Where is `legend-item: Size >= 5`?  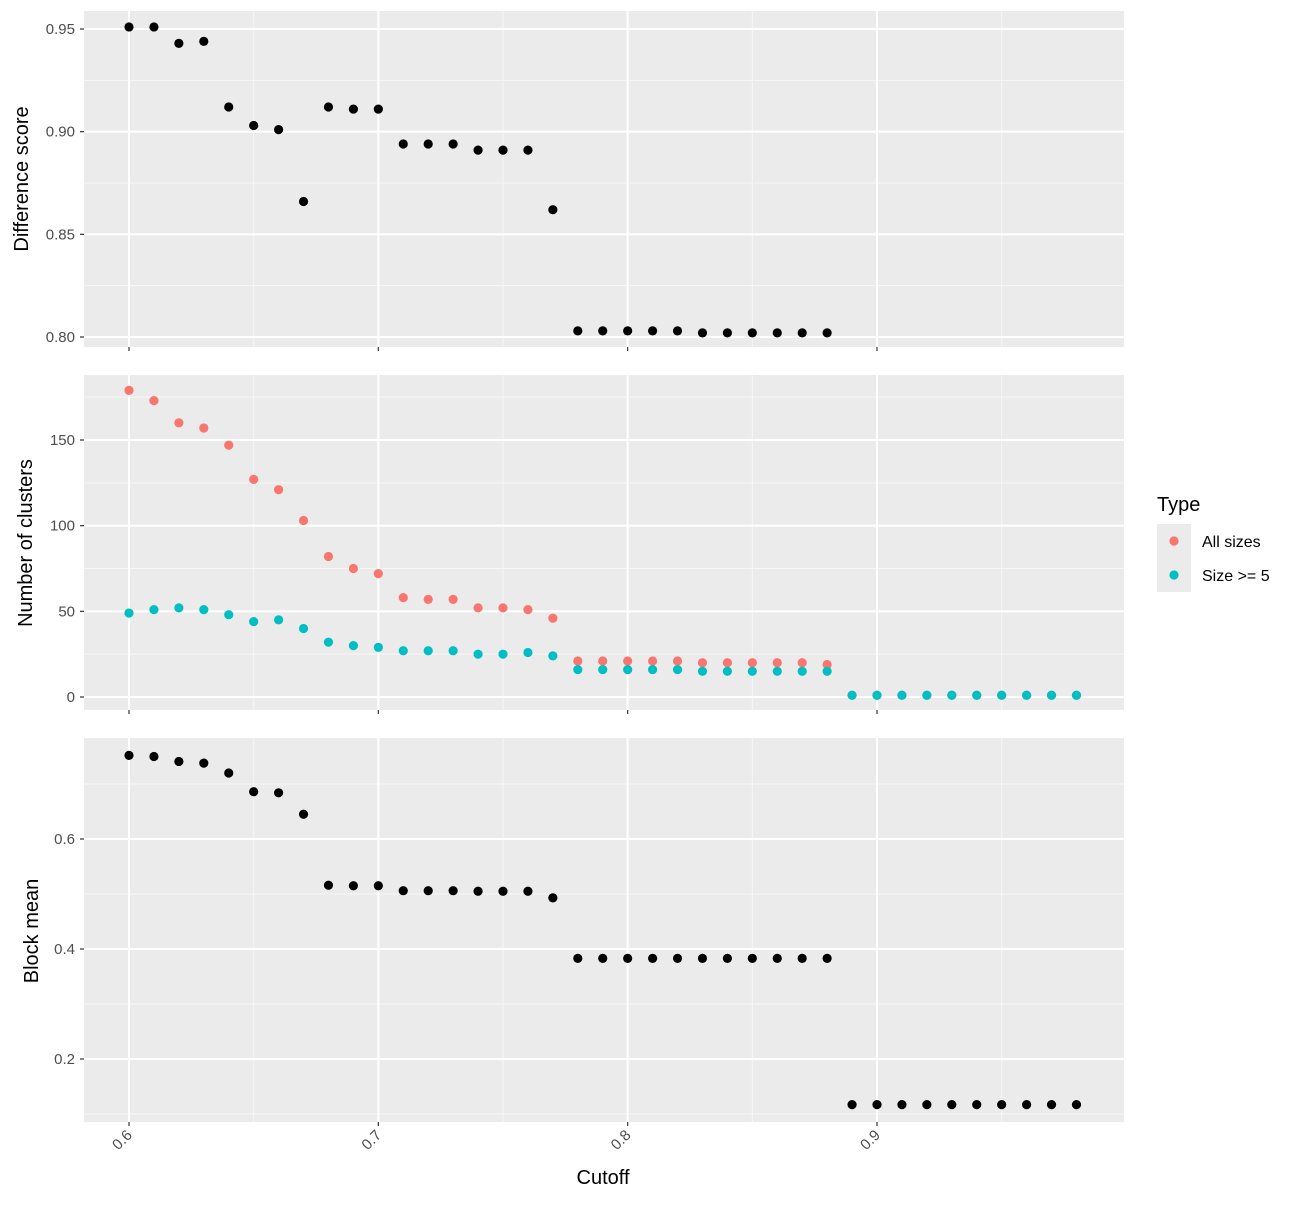 legend-item: Size >= 5 is located at coordinates (1213, 575).